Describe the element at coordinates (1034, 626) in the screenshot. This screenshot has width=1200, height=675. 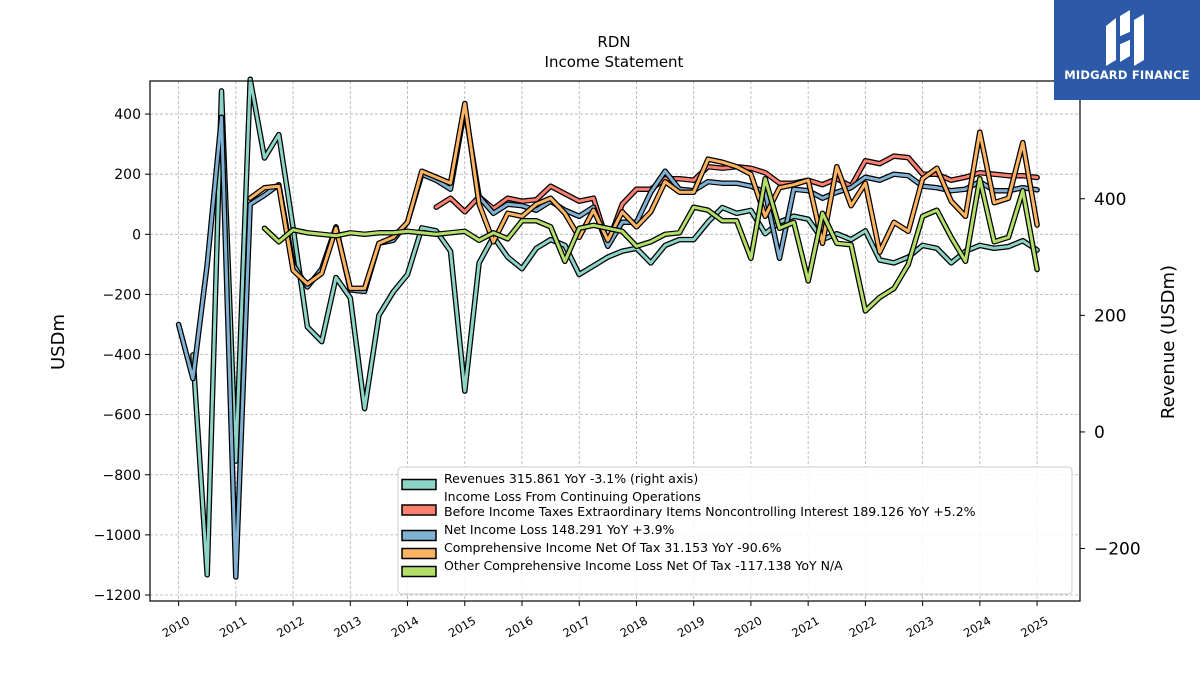
I see `x-tick-label: 2025` at that location.